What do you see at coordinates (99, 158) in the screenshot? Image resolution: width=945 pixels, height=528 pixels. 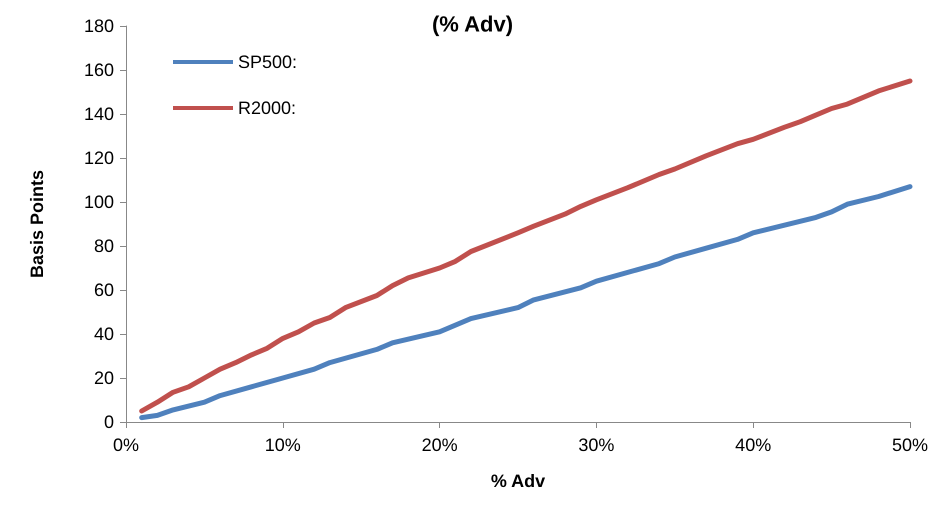 I see `y-tick-label: 120` at bounding box center [99, 158].